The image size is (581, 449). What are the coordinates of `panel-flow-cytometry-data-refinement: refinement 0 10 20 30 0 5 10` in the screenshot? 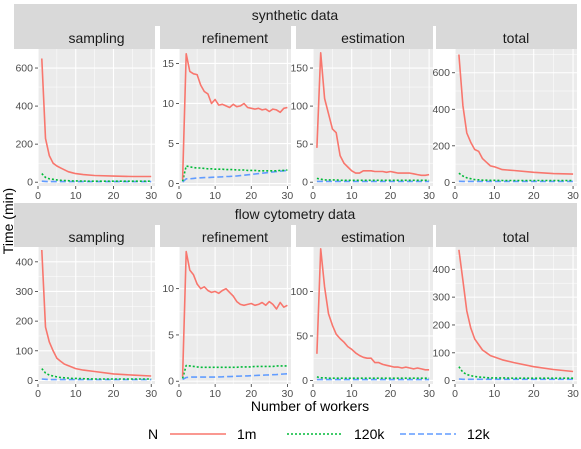 It's located at (226, 312).